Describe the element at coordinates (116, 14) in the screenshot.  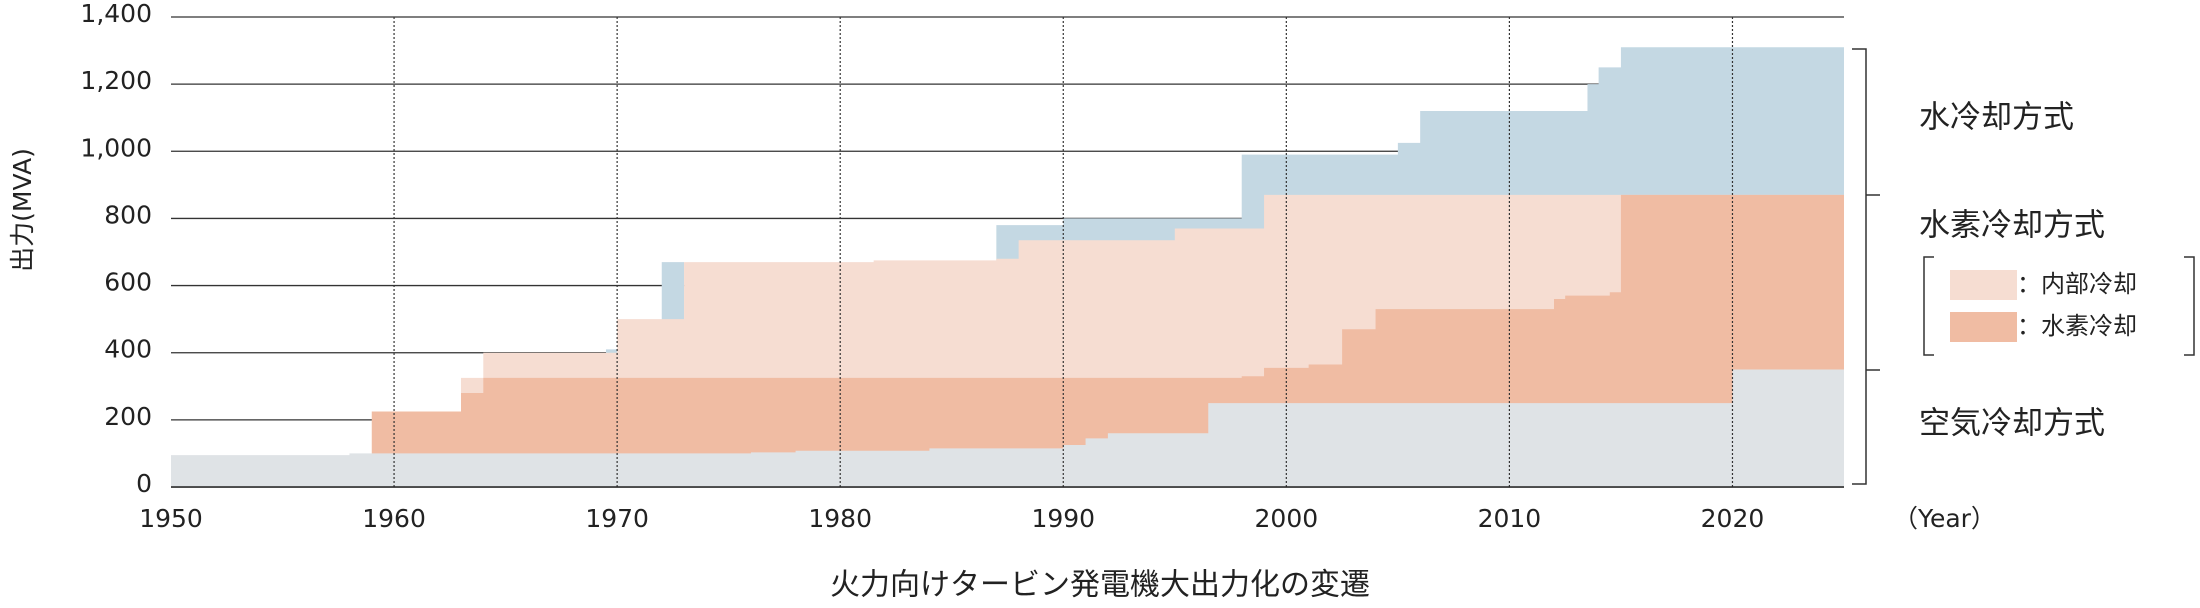
I see `y-tick-label: 1,400` at that location.